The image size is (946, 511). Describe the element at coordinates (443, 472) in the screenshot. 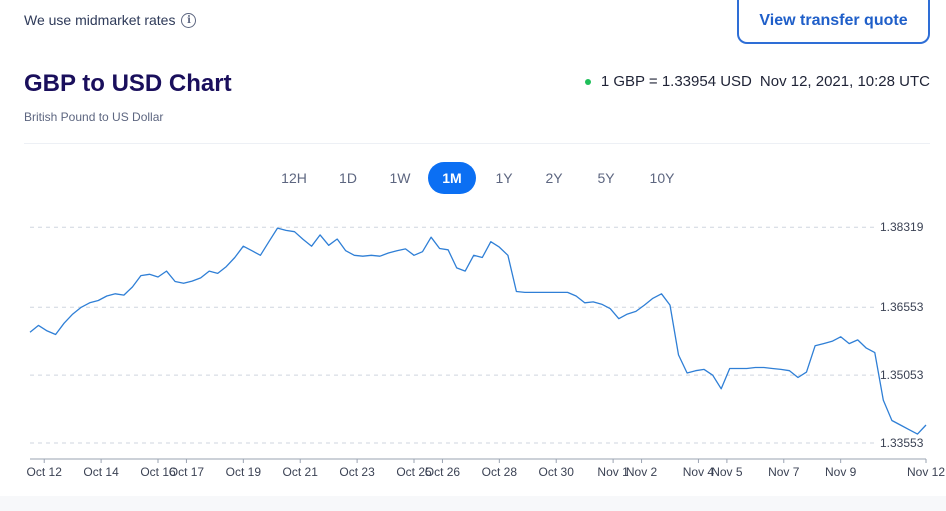

I see `x-tick-label: Oct 26` at that location.